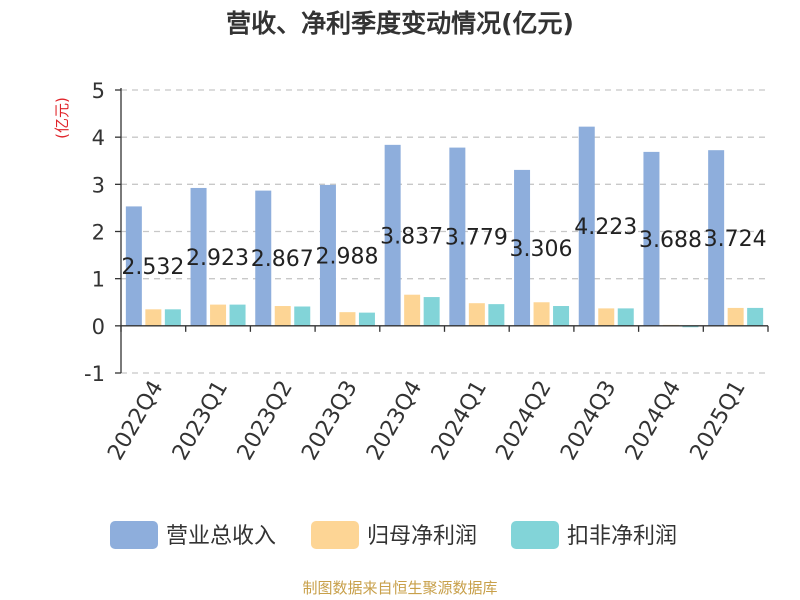 Image resolution: width=800 pixels, height=600 pixels. What do you see at coordinates (476, 238) in the screenshot?
I see `data-label: 3.779` at bounding box center [476, 238].